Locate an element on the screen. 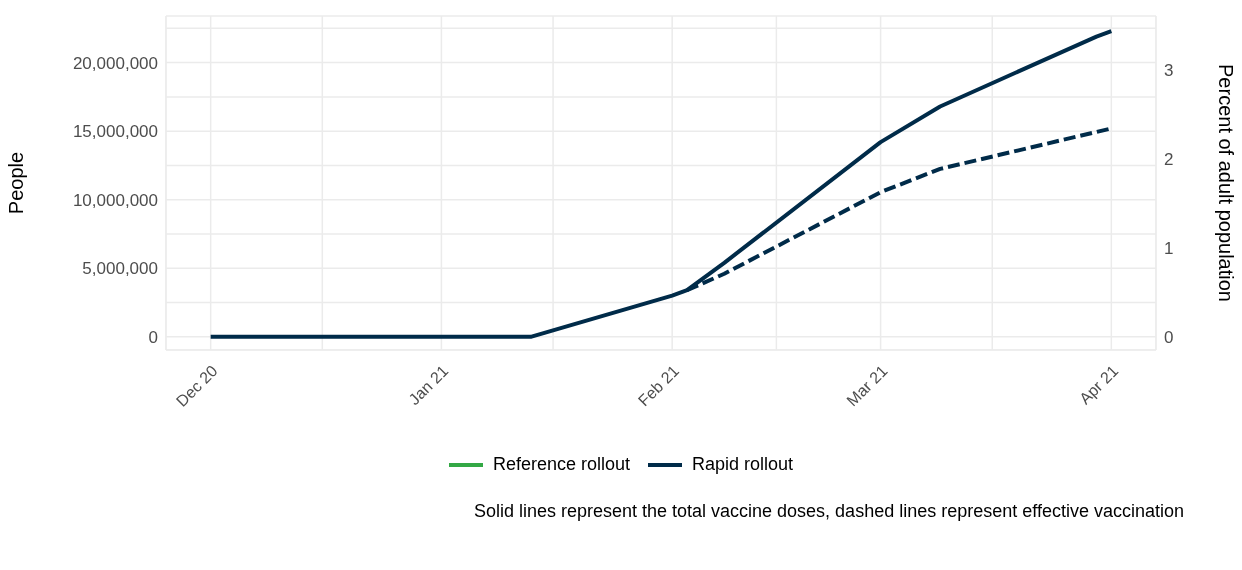 This screenshot has height=570, width=1242. text: Solid lines represent the total vaccine doses, dashed lines represent effective vaccination is located at coordinates (828, 511).